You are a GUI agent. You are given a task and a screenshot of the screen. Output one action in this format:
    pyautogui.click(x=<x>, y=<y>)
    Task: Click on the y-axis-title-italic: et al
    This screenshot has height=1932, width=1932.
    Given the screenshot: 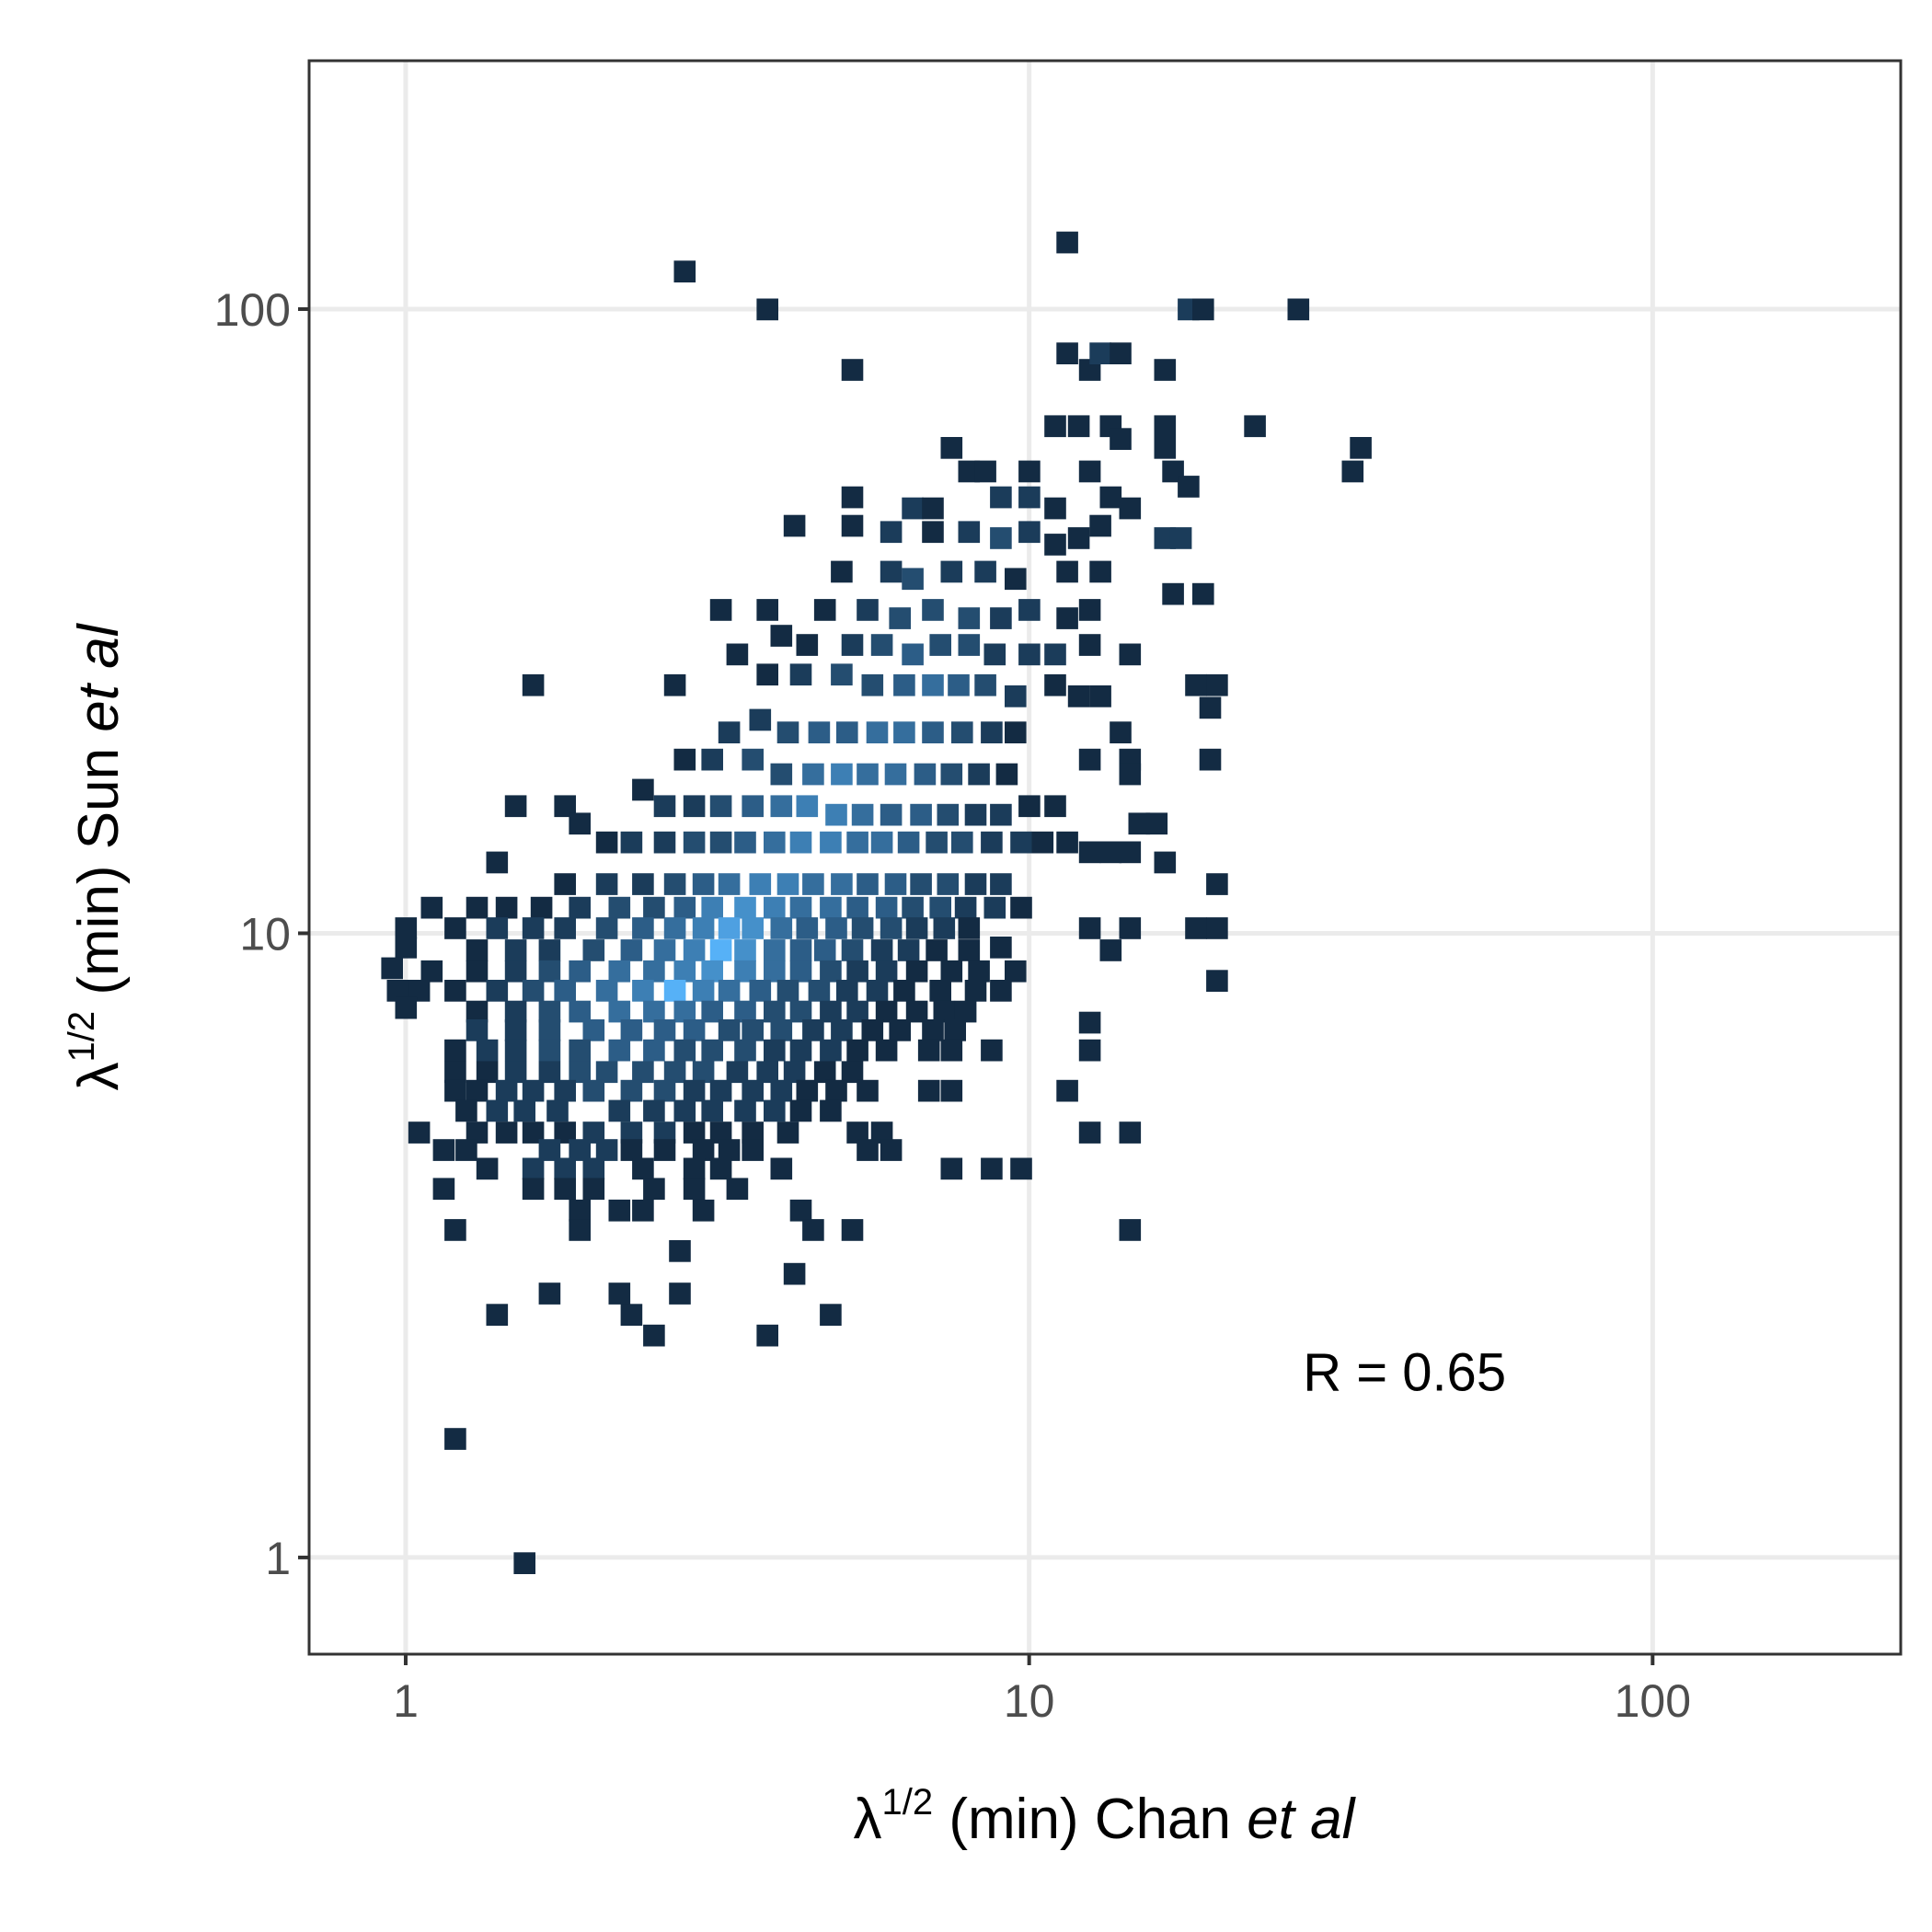 What is the action you would take?
    pyautogui.click(x=99, y=676)
    